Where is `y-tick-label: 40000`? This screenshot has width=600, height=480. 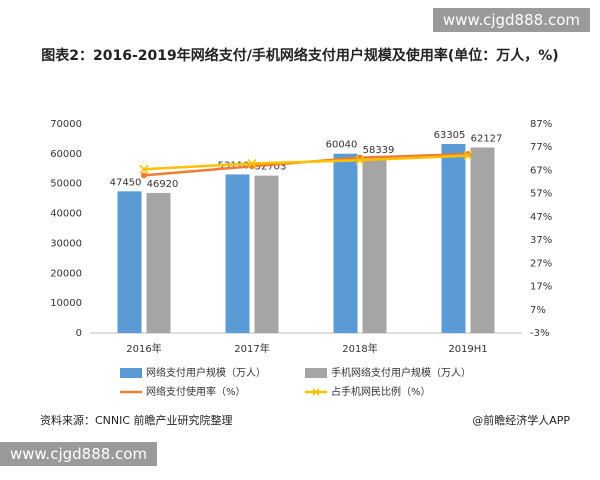 y-tick-label: 40000 is located at coordinates (66, 214).